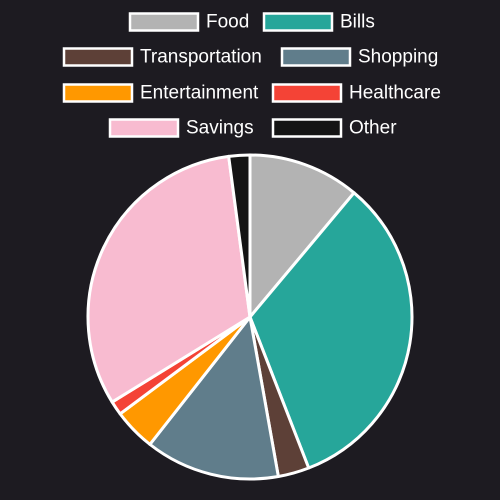 Image resolution: width=500 pixels, height=500 pixels. What do you see at coordinates (398, 57) in the screenshot?
I see `legend-label-shopping: Shopping` at bounding box center [398, 57].